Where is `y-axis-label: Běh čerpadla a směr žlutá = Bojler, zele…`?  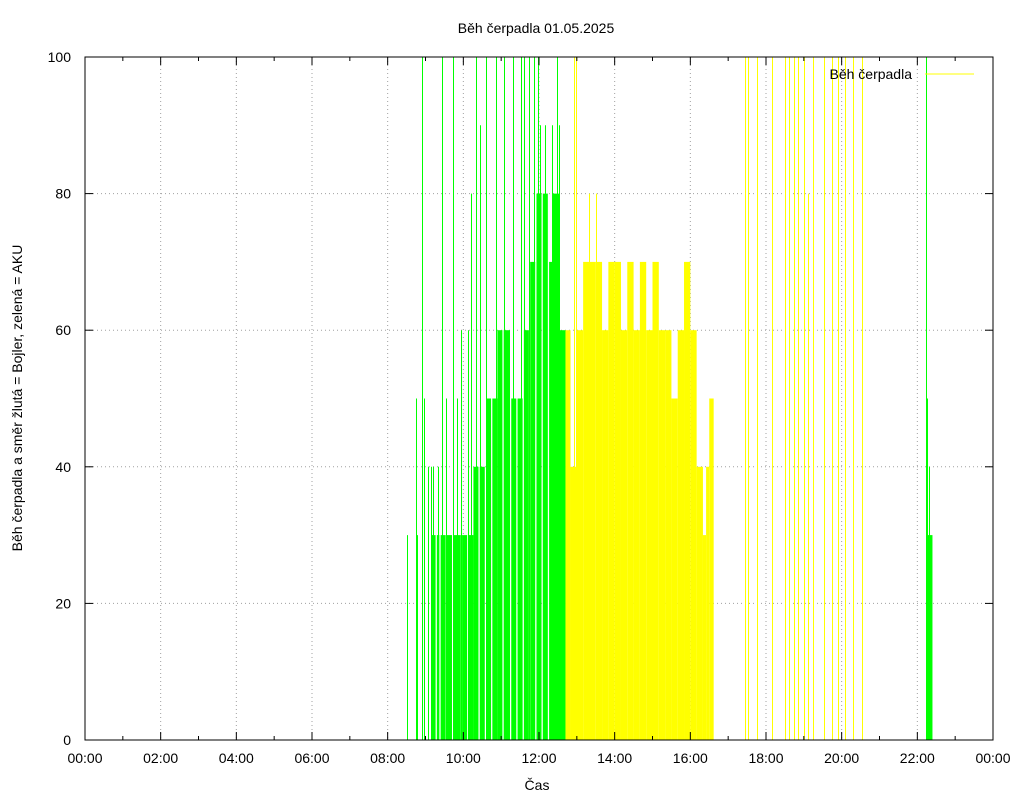
y-axis-label: Běh čerpadla a směr žlutá = Bojler, zele… is located at coordinates (17, 398).